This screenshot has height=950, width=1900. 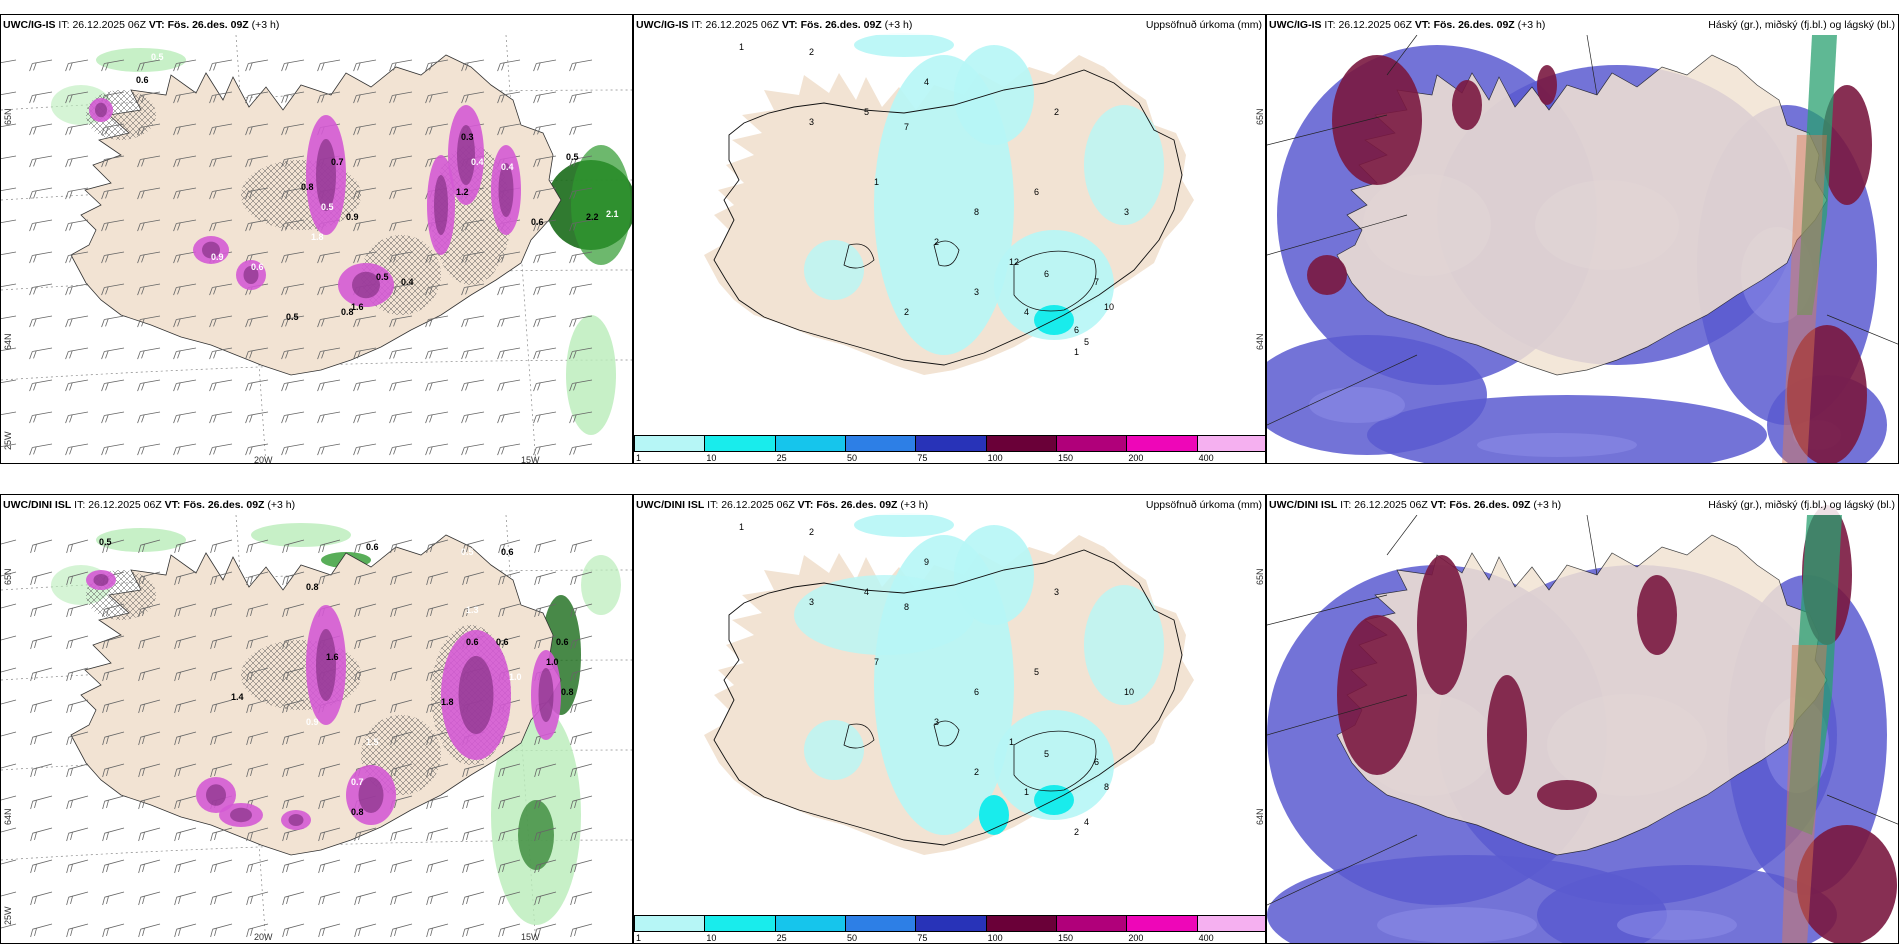 What do you see at coordinates (662, 25) in the screenshot?
I see `model-name: UWC/IG-IS` at bounding box center [662, 25].